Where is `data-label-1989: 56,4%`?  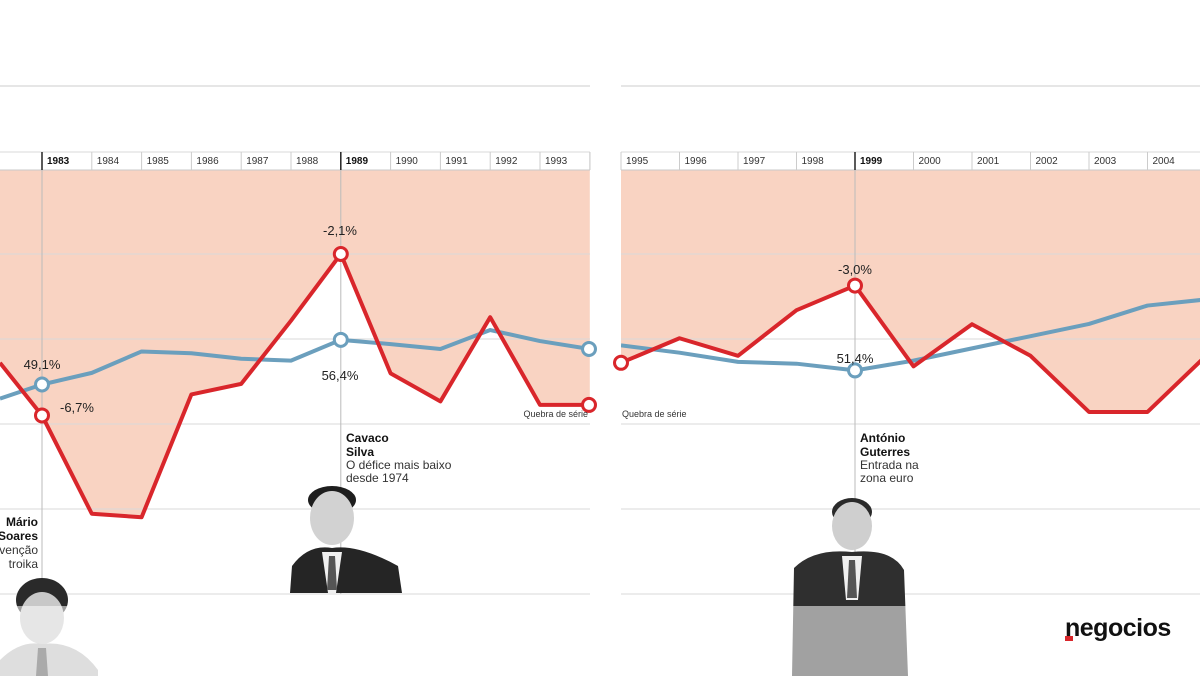
data-label-1989: 56,4% is located at coordinates (340, 375).